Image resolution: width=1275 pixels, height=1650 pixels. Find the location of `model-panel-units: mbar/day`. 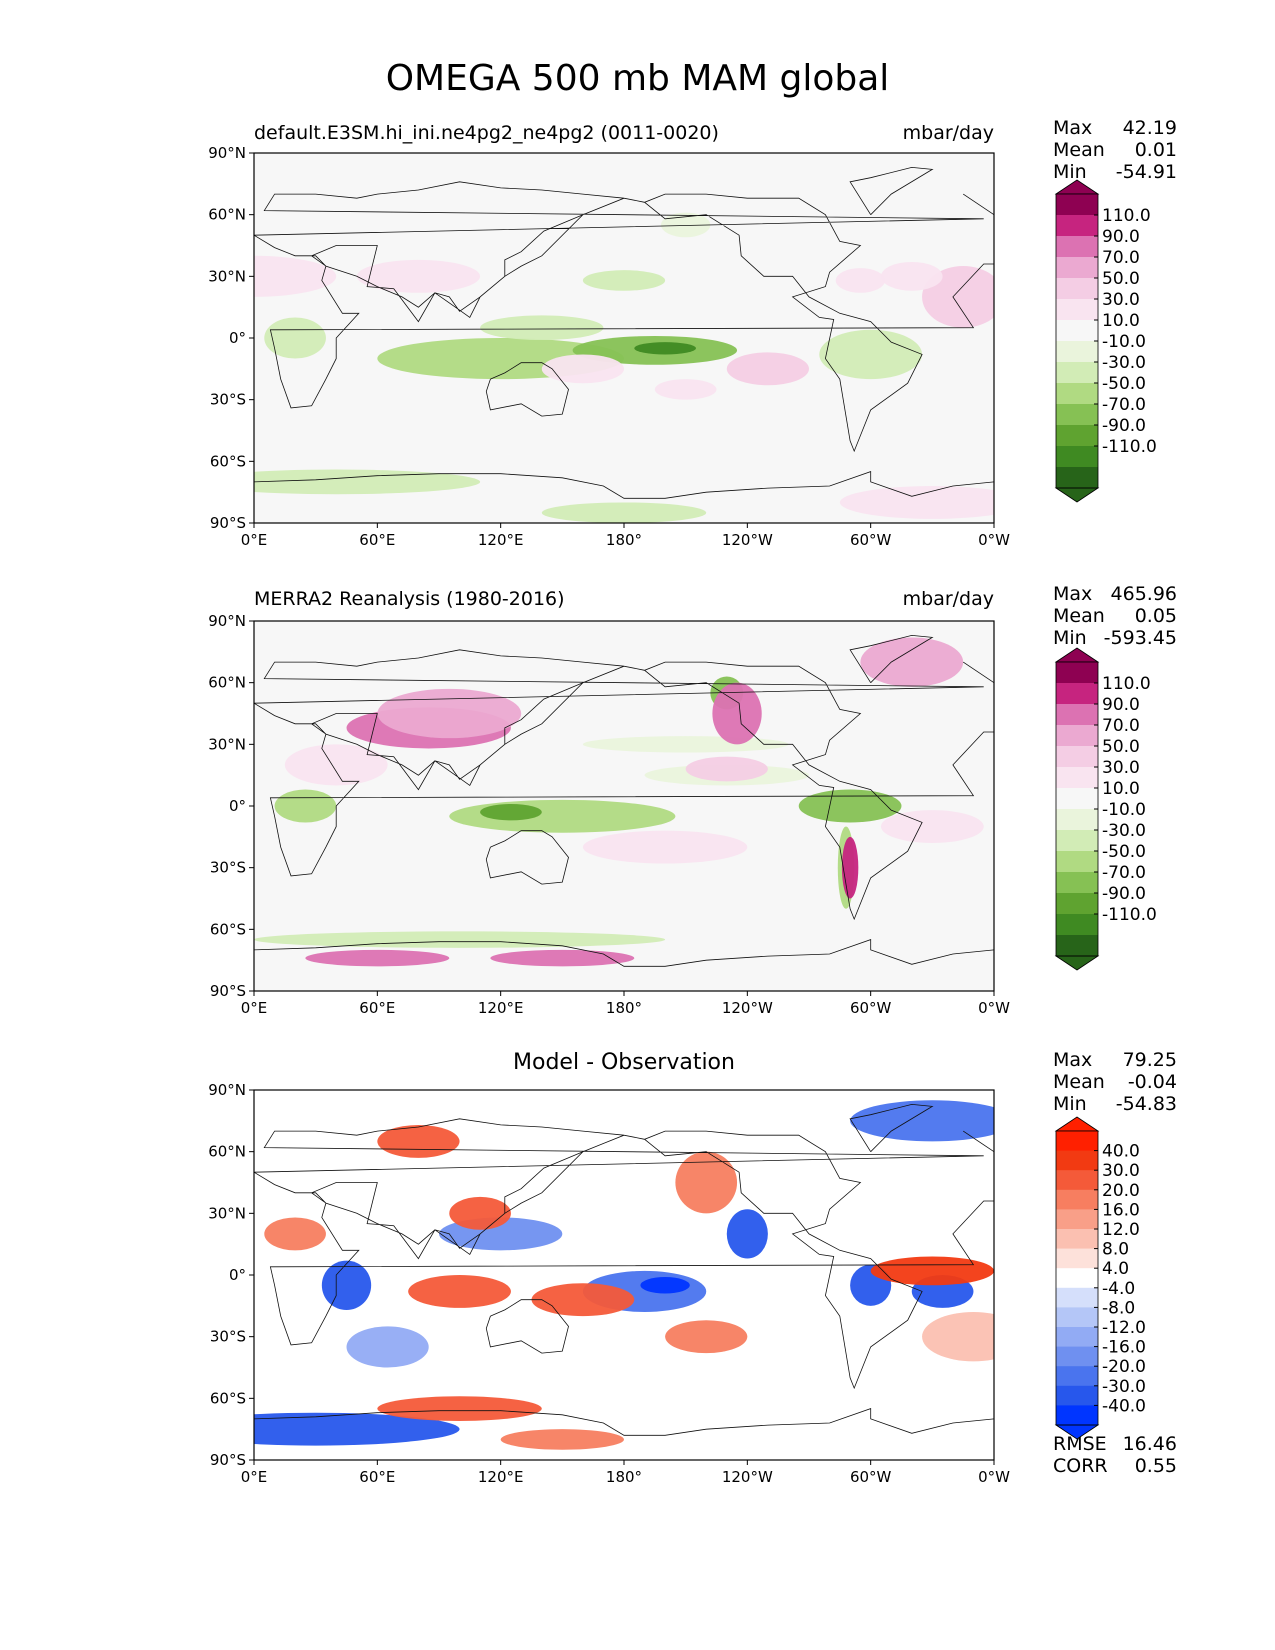

model-panel-units: mbar/day is located at coordinates (948, 133).